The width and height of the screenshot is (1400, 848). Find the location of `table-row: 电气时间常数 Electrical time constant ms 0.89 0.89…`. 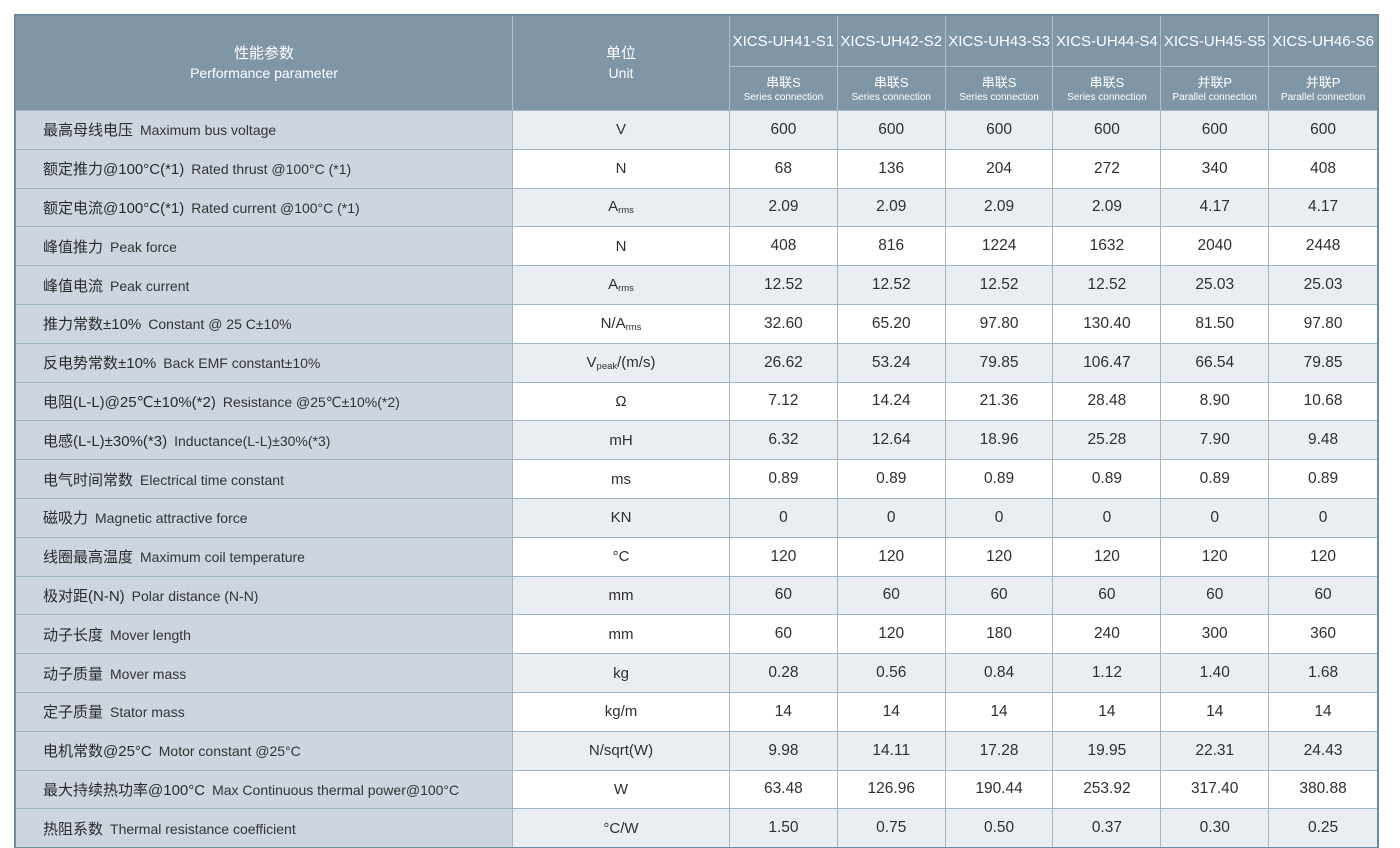

table-row: 电气时间常数 Electrical time constant ms 0.89 0.89… is located at coordinates (696, 479).